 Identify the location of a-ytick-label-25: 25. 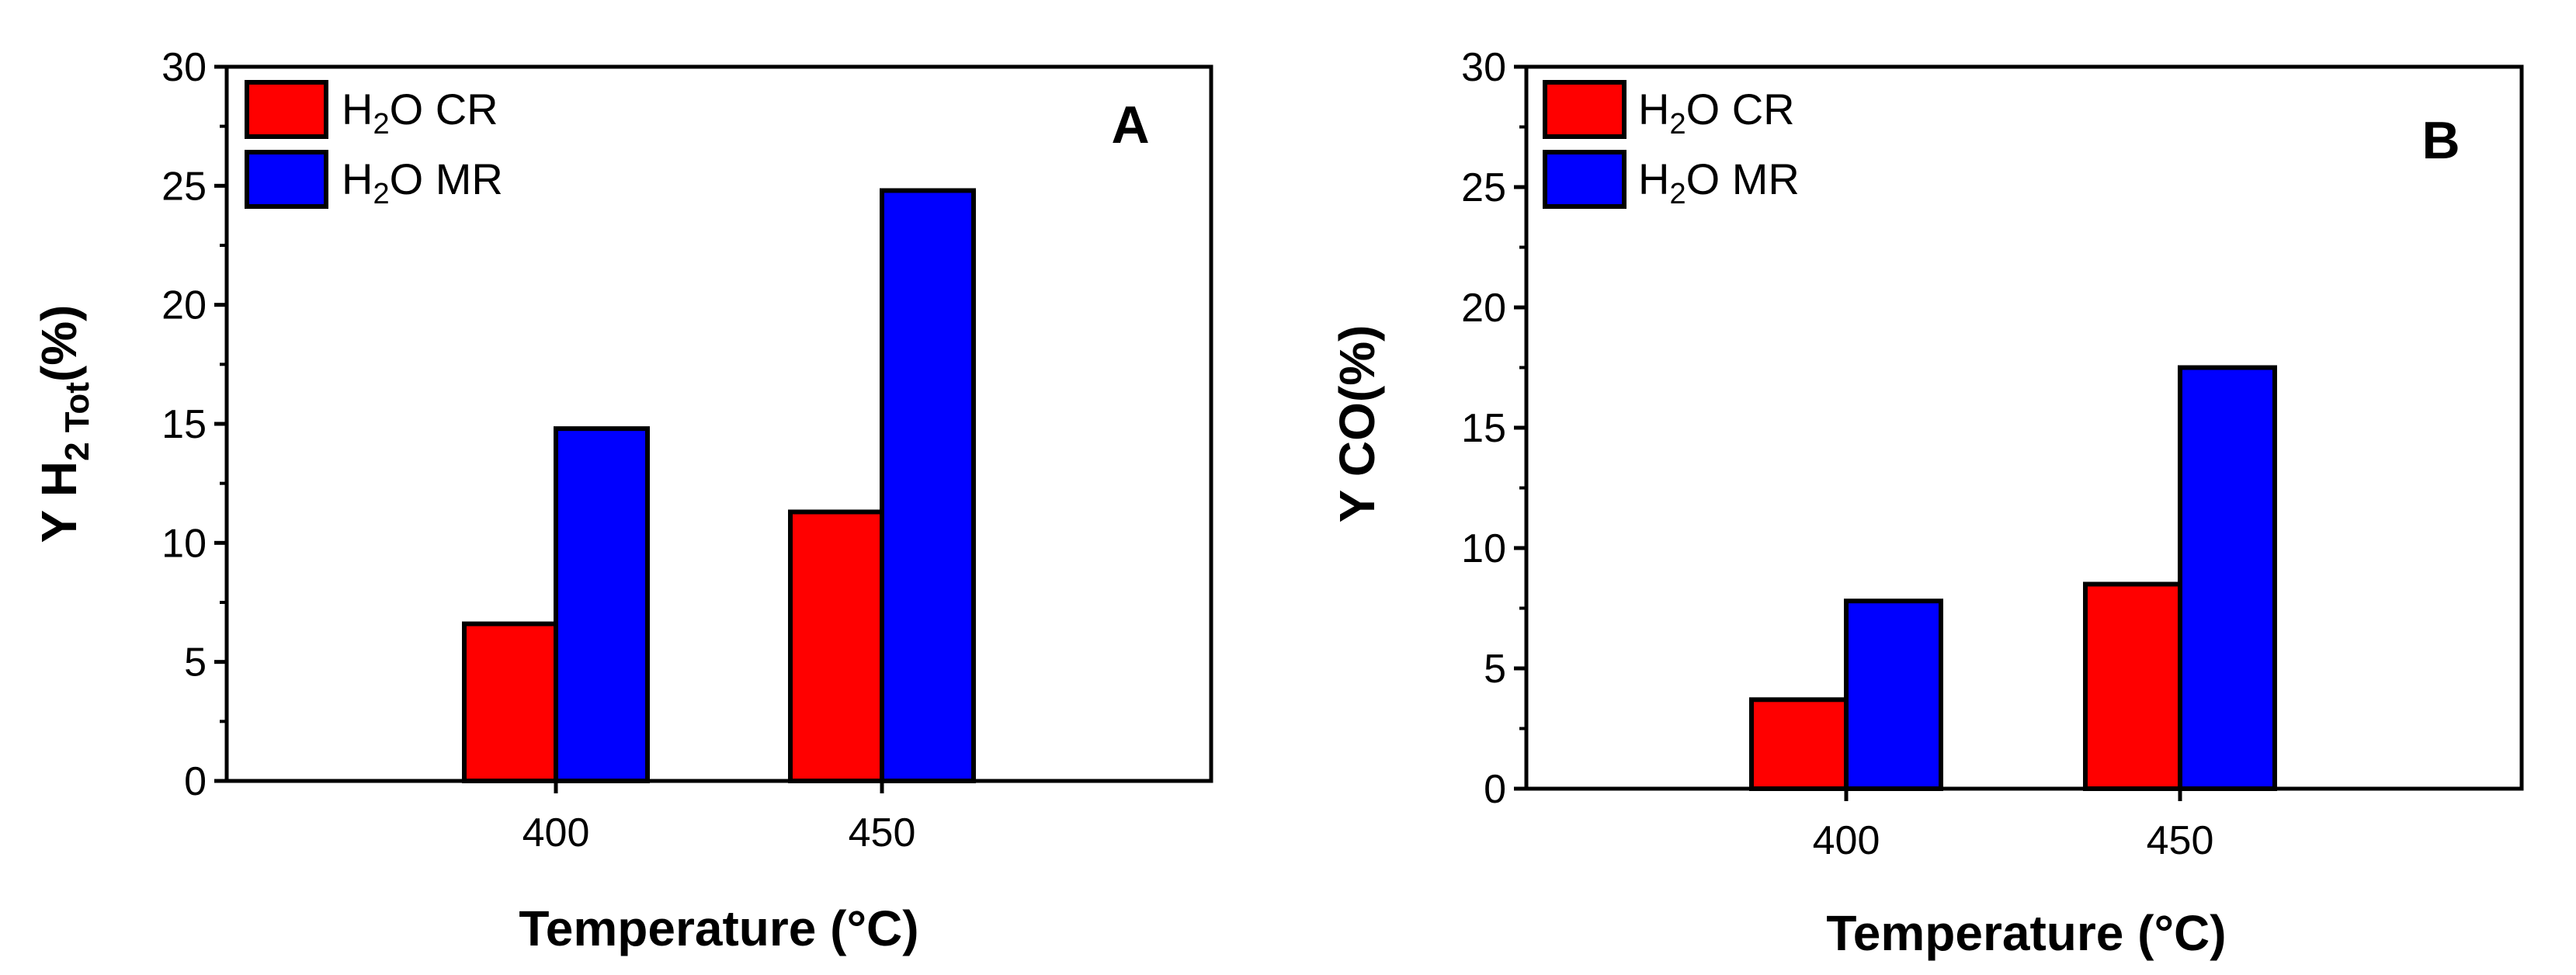
(184, 186).